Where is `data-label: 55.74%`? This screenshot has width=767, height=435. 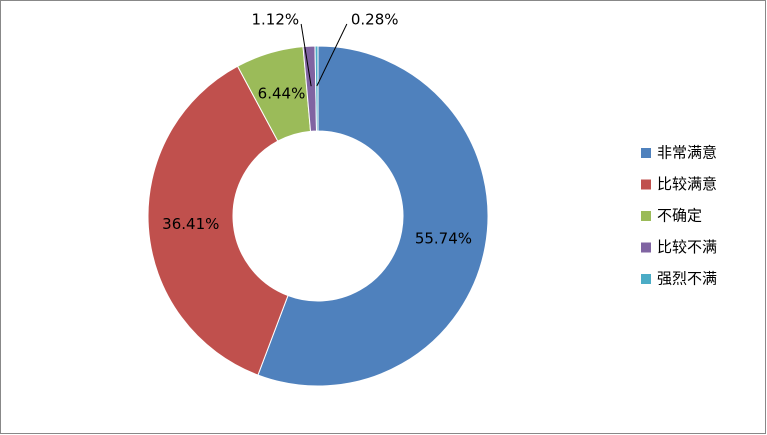 data-label: 55.74% is located at coordinates (443, 238).